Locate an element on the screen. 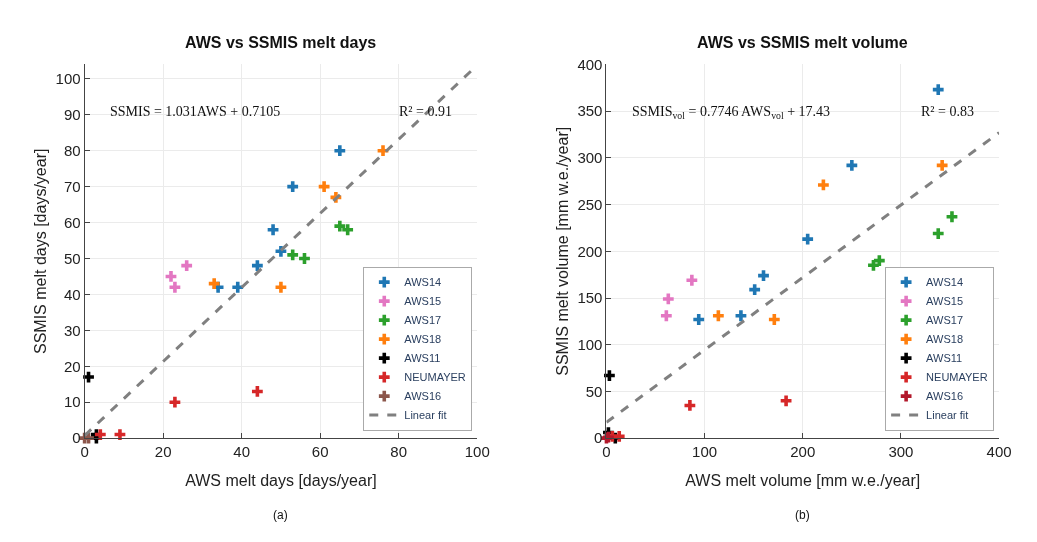 This screenshot has height=542, width=1037. y-tick-label: 90 is located at coordinates (72, 115).